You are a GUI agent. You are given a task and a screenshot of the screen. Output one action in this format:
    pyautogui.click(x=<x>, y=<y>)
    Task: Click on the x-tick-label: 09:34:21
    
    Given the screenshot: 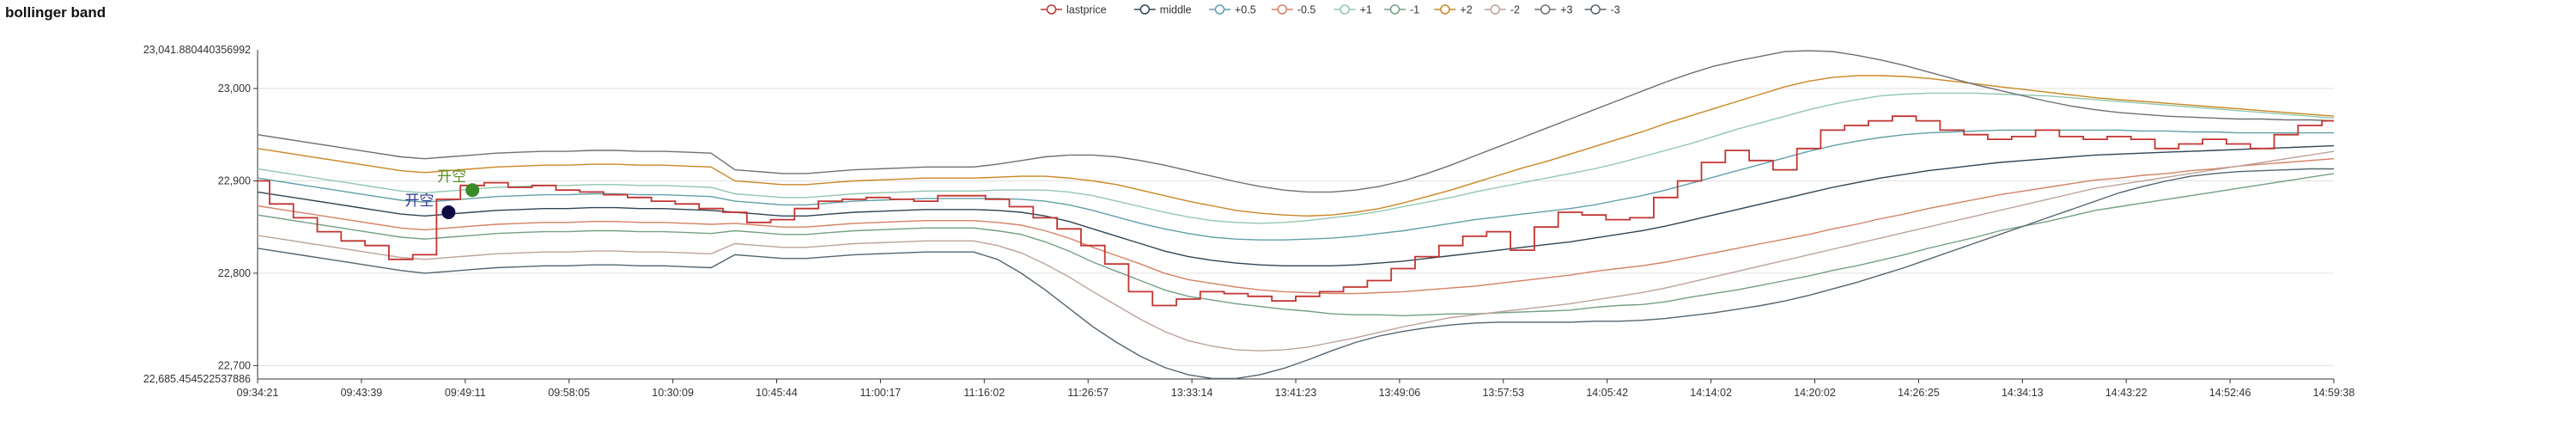 What is the action you would take?
    pyautogui.click(x=258, y=393)
    